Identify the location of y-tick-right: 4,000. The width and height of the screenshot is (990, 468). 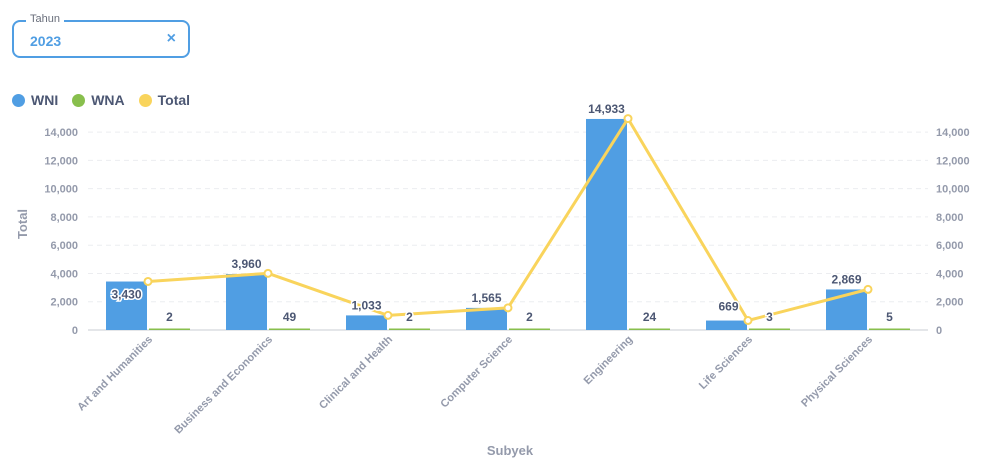
(950, 274).